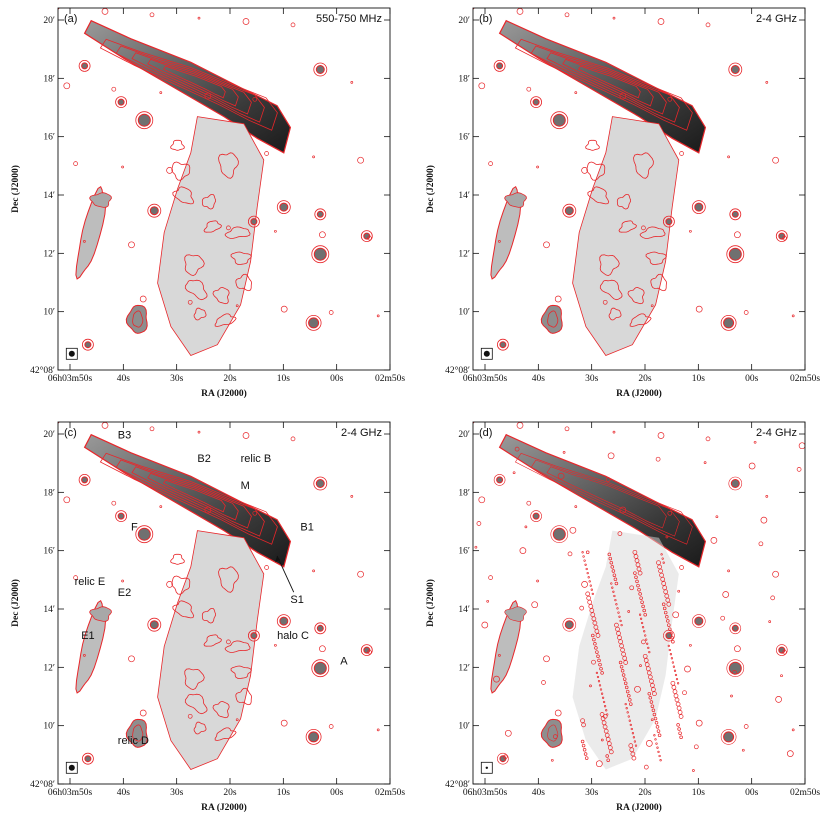 The height and width of the screenshot is (834, 830). I want to click on panel-tag: (a), so click(70, 19).